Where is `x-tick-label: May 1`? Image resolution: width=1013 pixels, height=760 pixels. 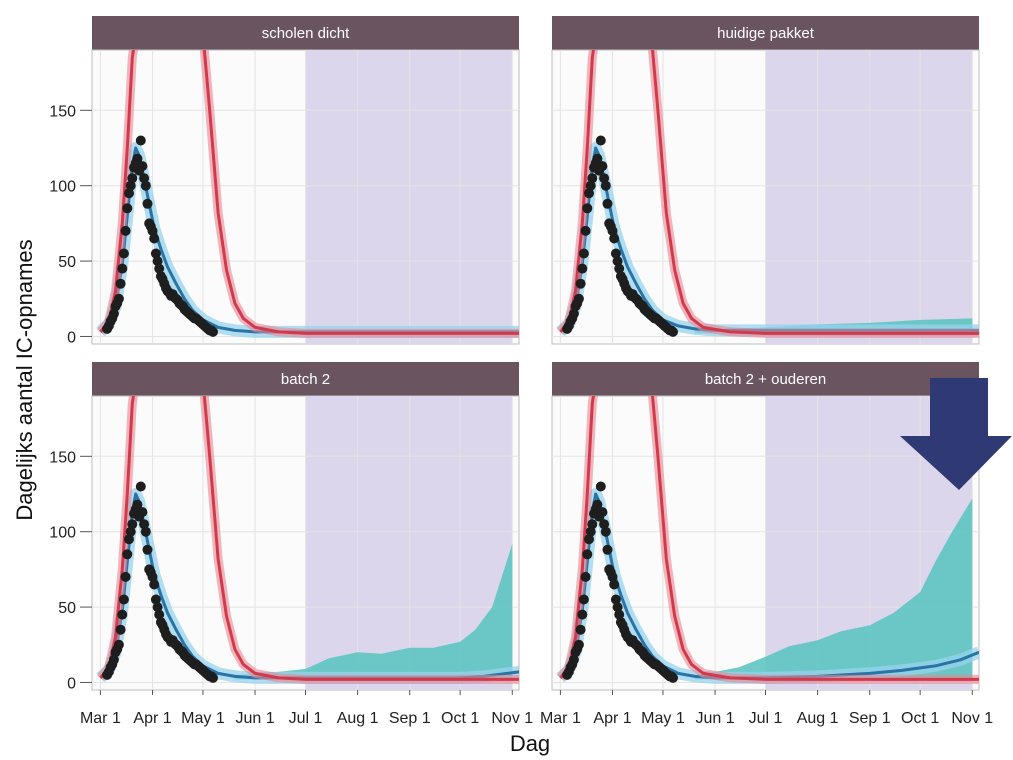 x-tick-label: May 1 is located at coordinates (203, 718).